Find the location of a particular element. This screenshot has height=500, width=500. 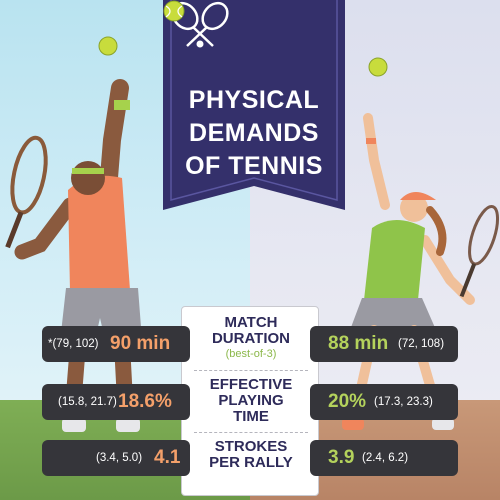

metric-sub-best-of-3: (best-of-3) is located at coordinates (251, 354).